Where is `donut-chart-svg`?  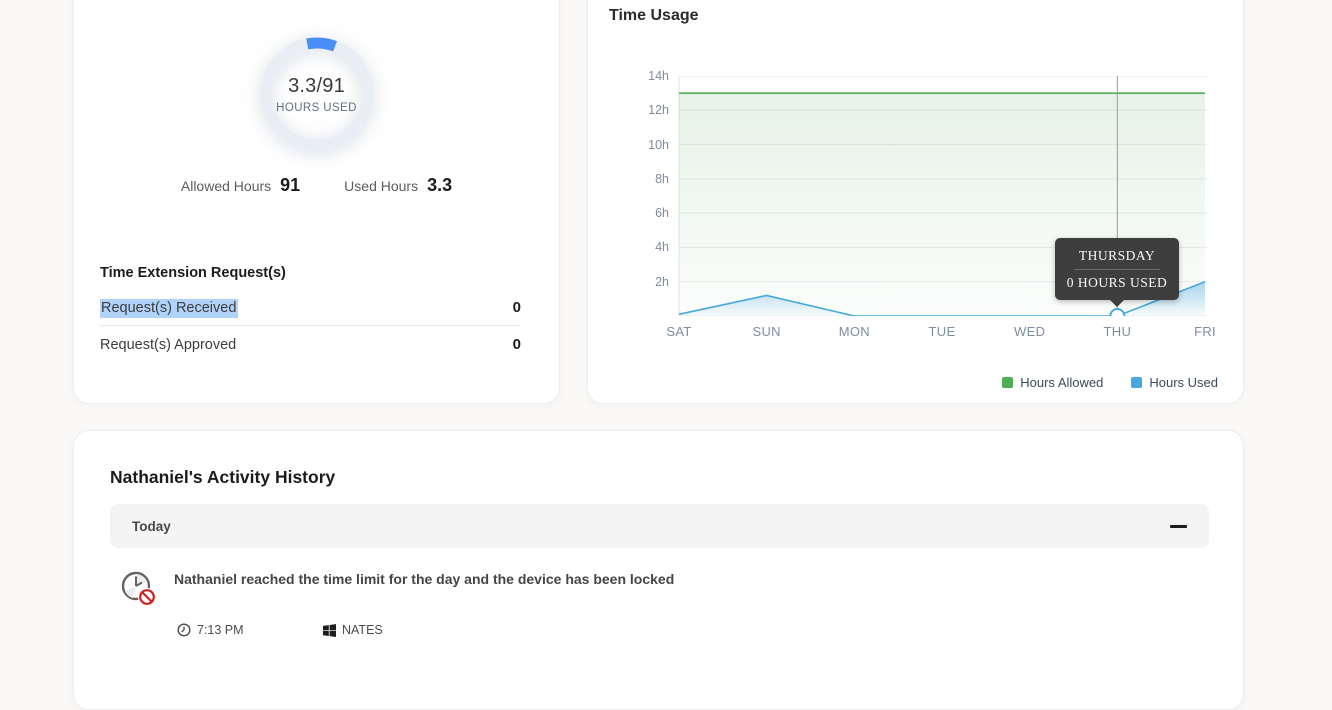
donut-chart-svg is located at coordinates (316, 94).